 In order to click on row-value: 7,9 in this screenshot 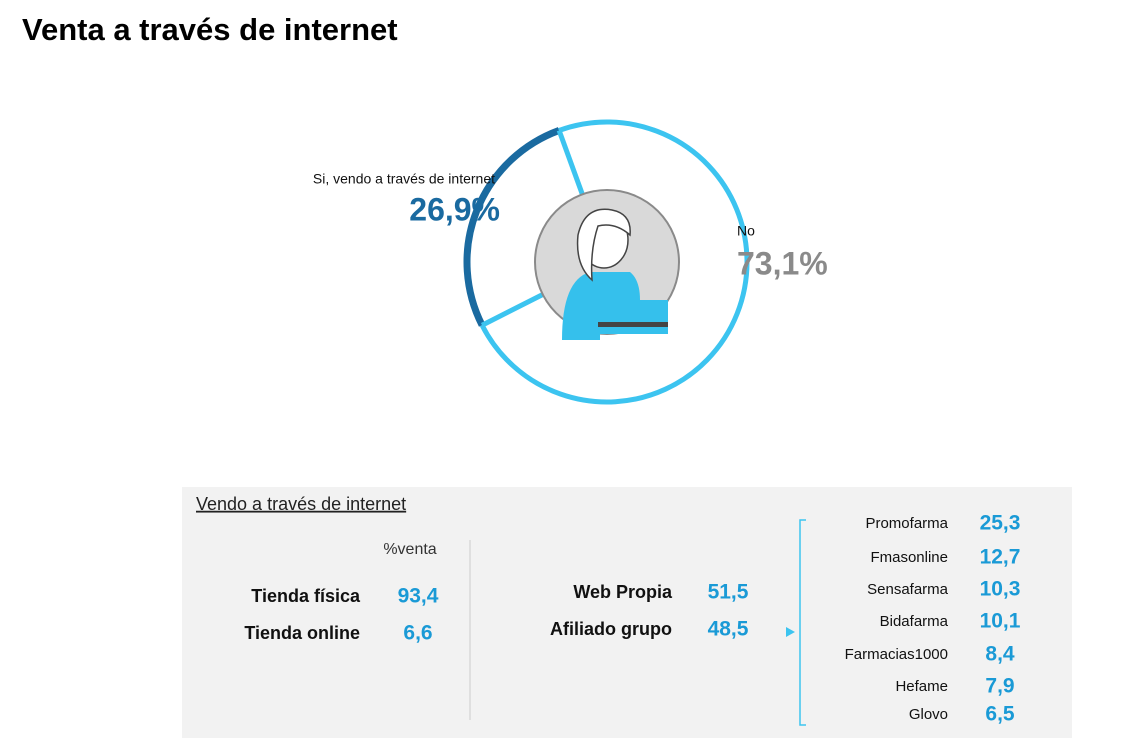, I will do `click(999, 686)`.